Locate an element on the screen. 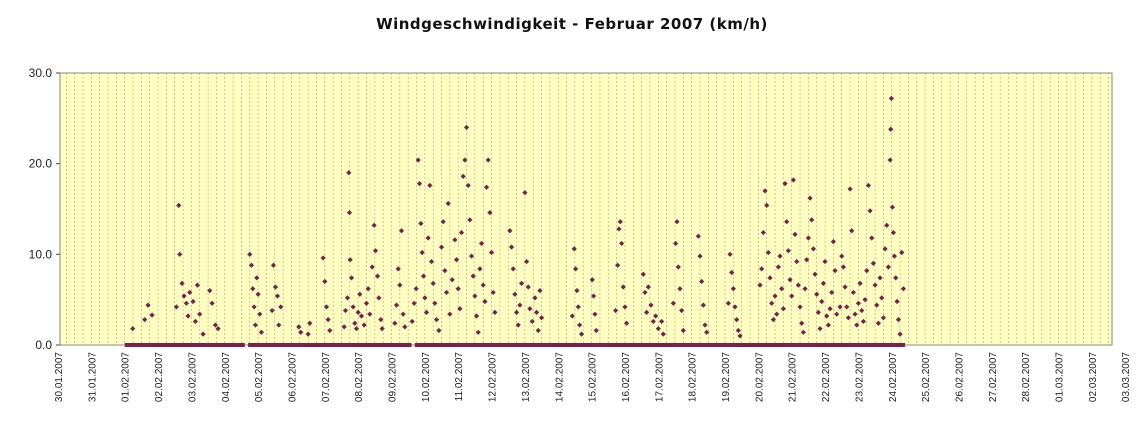  x-tick-label: 16.02.2007 is located at coordinates (626, 377).